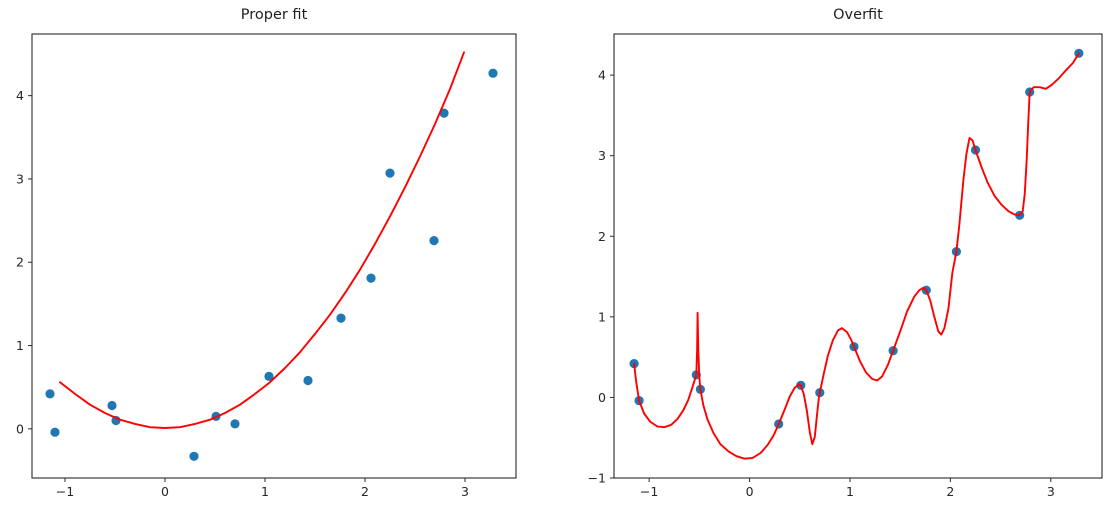  Describe the element at coordinates (274, 15) in the screenshot. I see `proper-fit-title: Proper fit` at that location.